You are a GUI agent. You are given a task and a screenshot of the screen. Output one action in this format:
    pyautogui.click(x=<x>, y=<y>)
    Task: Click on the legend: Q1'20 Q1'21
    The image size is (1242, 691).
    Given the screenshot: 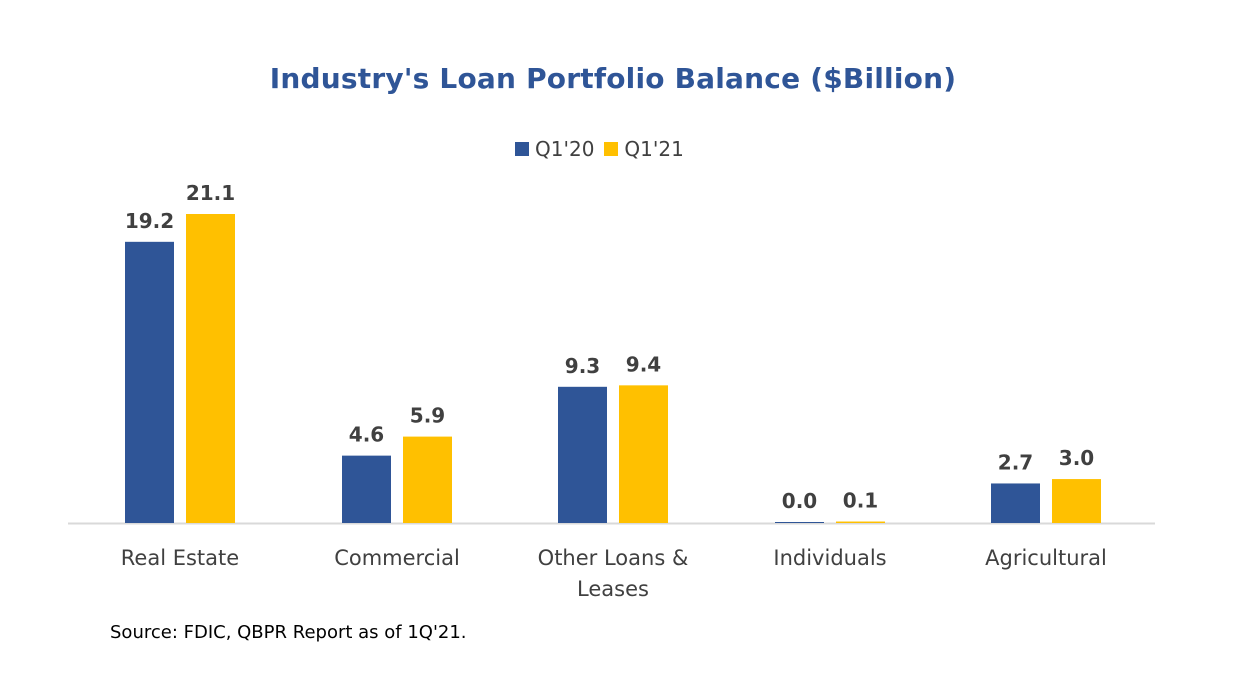 What is the action you would take?
    pyautogui.click(x=604, y=149)
    